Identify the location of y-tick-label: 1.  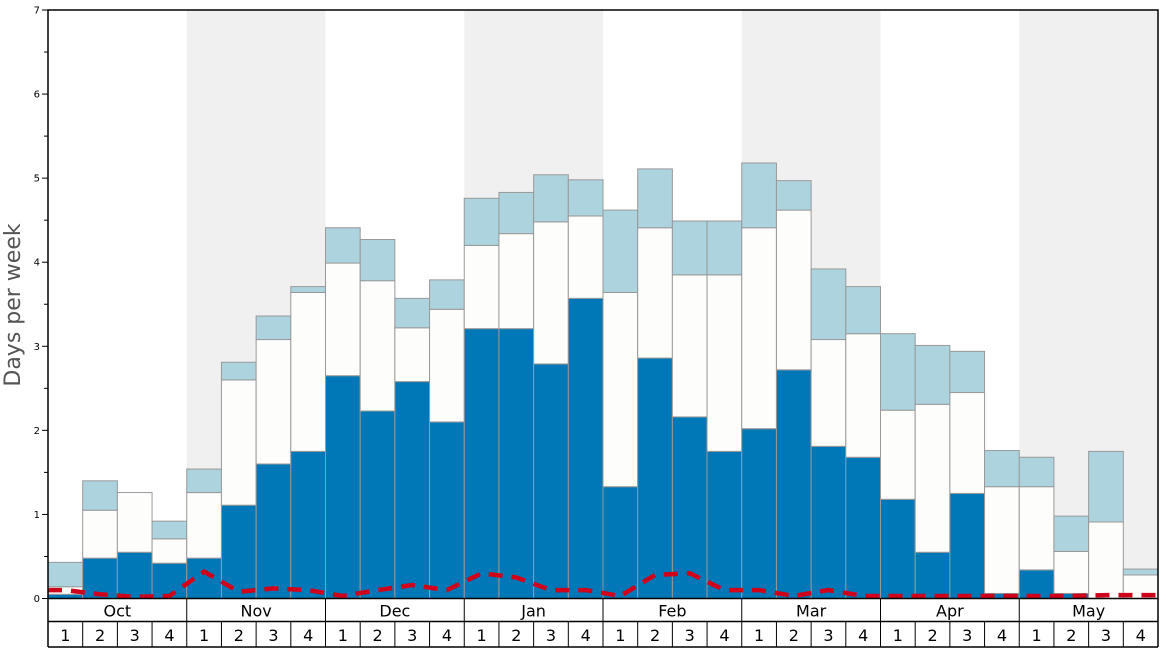
(37, 515).